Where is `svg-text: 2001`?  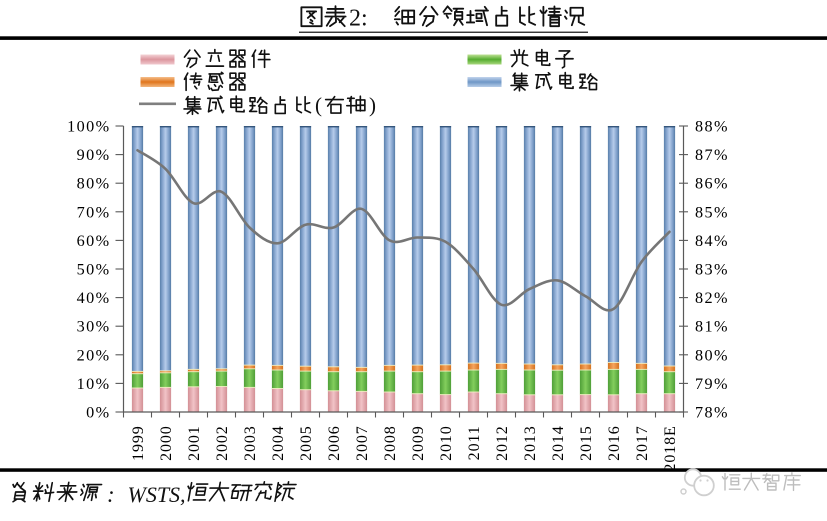
svg-text: 2001 is located at coordinates (194, 443).